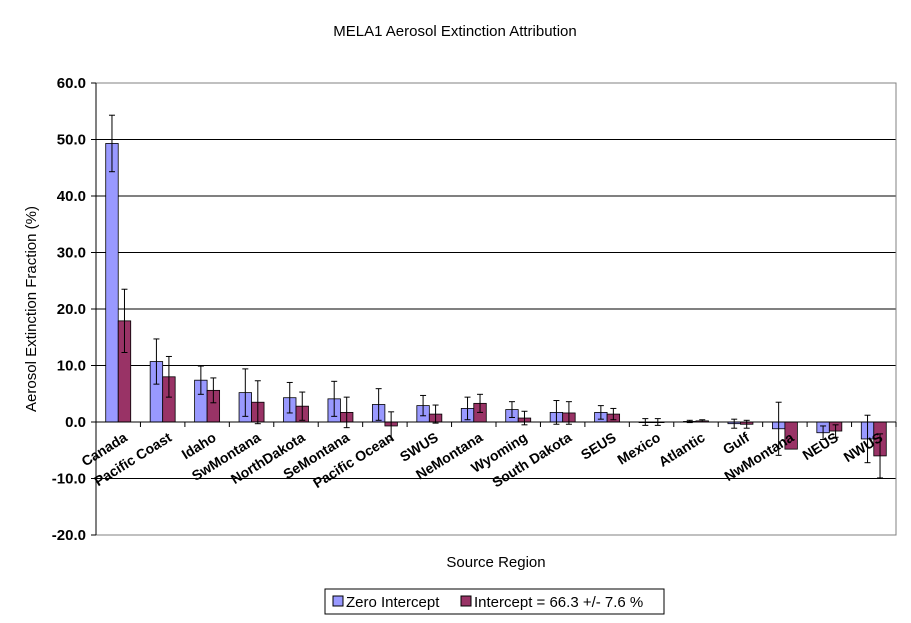  I want to click on legend-box, so click(494, 601).